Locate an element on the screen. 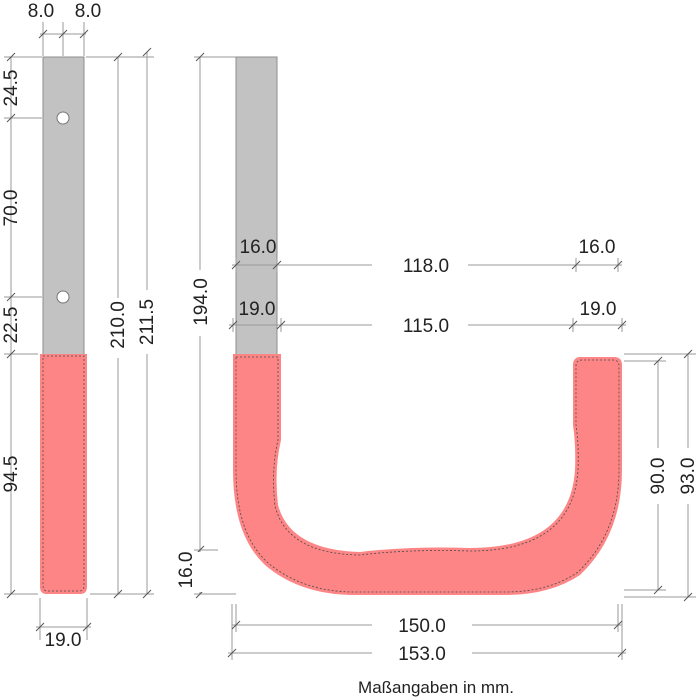  dim-width-inner-label: 150.0 is located at coordinates (422, 626).